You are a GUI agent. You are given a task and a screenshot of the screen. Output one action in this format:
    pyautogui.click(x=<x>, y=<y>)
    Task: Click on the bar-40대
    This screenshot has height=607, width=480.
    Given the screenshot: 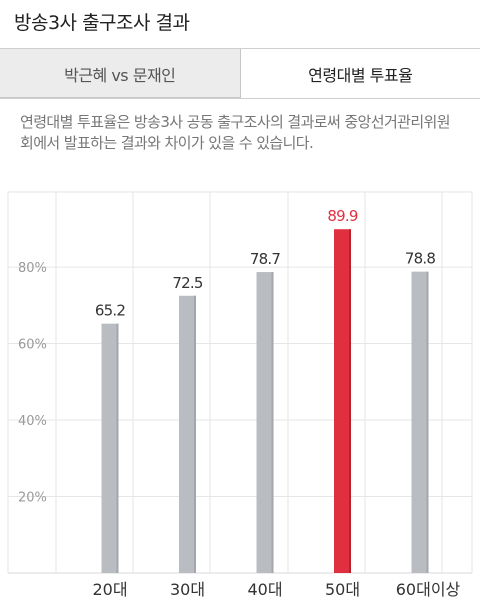 What is the action you would take?
    pyautogui.click(x=265, y=422)
    